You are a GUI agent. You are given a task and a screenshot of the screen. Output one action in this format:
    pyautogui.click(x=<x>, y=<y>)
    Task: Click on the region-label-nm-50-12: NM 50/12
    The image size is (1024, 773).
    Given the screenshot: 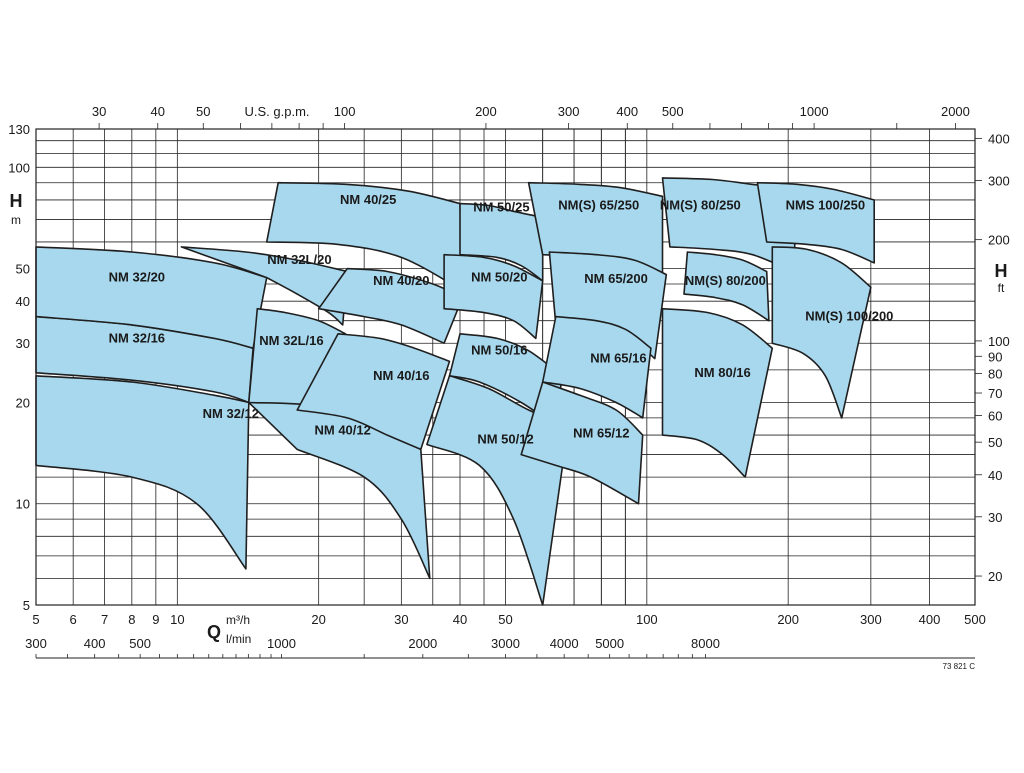 What is the action you would take?
    pyautogui.click(x=505, y=439)
    